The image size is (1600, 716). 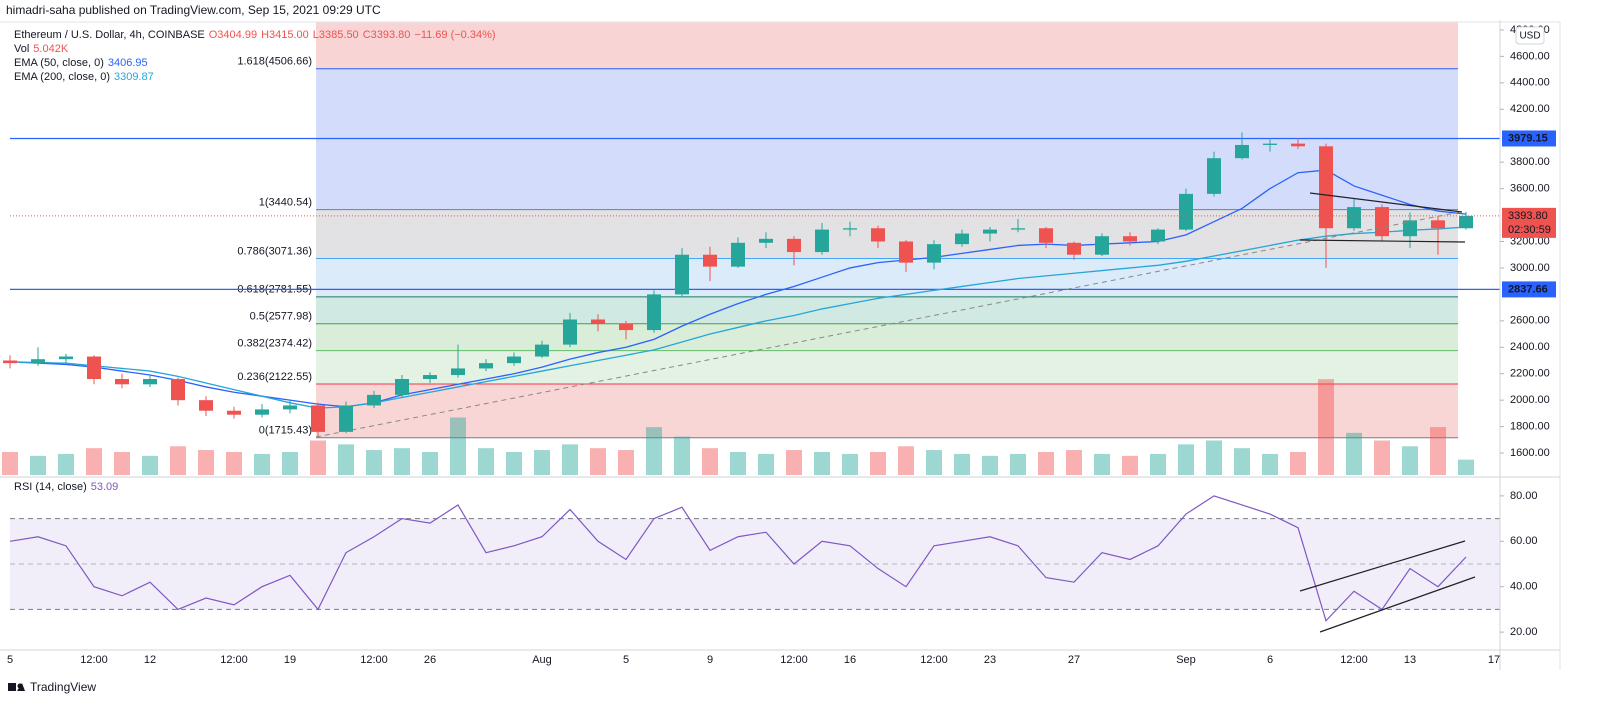 I want to click on legend-rsi: RSI (14, close) 53.09, so click(x=68, y=487).